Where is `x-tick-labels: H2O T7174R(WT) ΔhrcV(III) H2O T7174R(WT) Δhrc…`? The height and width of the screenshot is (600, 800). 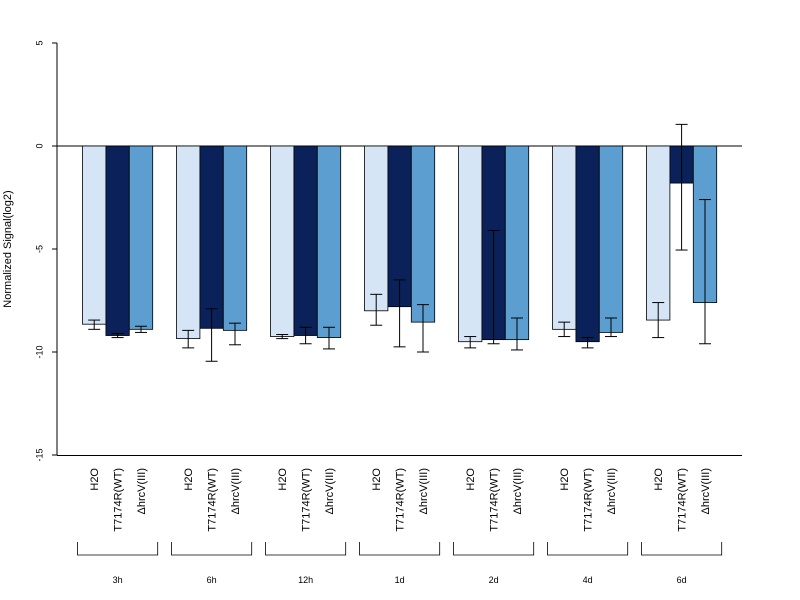
x-tick-labels: H2O T7174R(WT) ΔhrcV(III) H2O T7174R(WT) Δhrc… is located at coordinates (400, 500).